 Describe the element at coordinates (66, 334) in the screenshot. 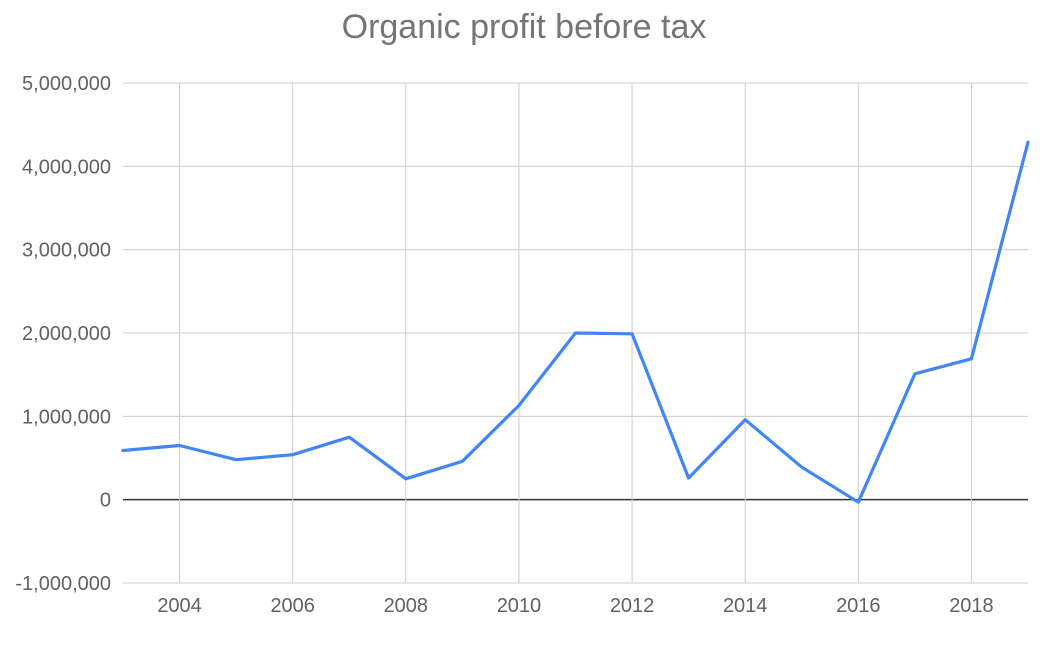

I see `y-tick-label: 2,000,000` at that location.